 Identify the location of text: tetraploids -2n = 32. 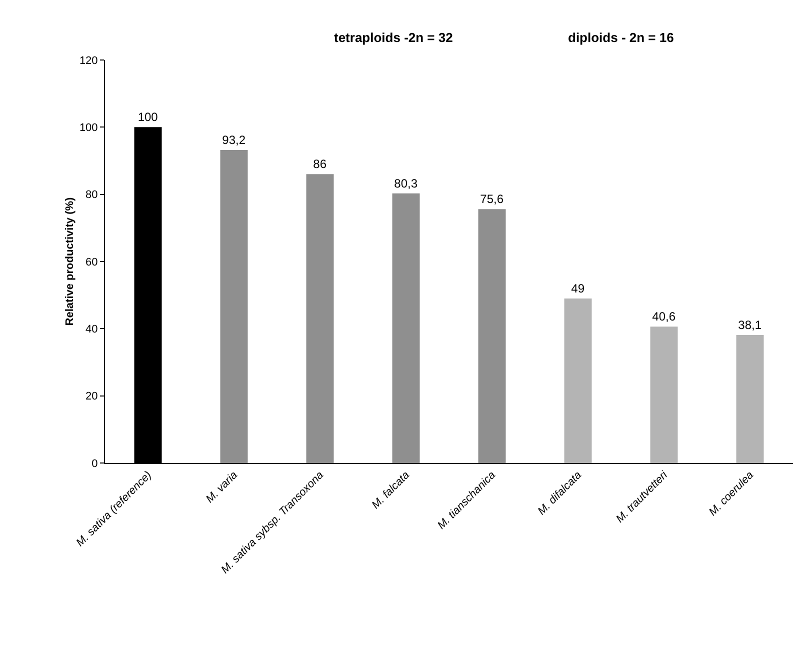
(393, 37).